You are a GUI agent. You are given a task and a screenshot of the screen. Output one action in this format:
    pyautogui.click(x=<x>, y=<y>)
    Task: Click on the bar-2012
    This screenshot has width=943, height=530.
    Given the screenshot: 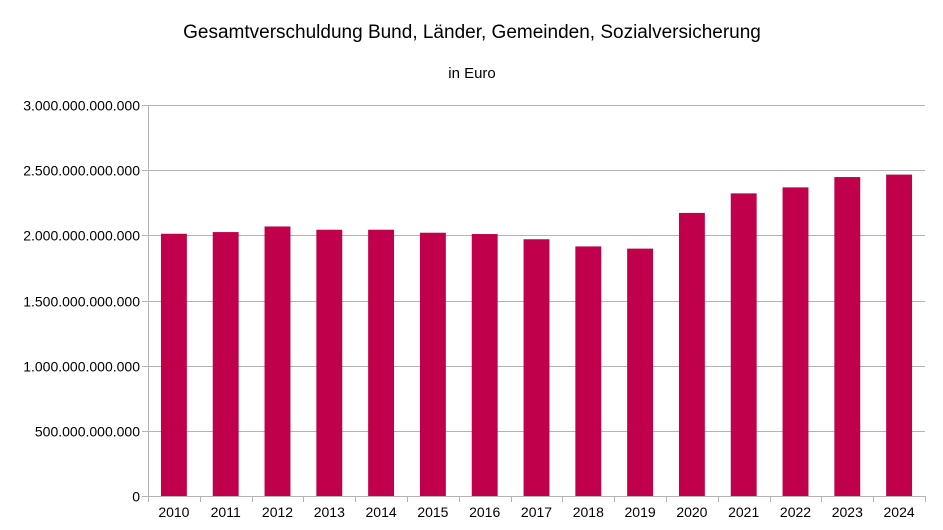 What is the action you would take?
    pyautogui.click(x=277, y=361)
    